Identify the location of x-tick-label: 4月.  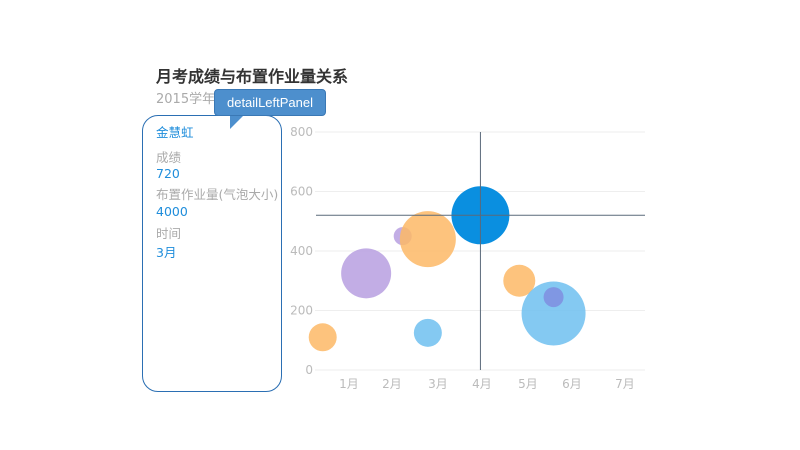
(482, 384).